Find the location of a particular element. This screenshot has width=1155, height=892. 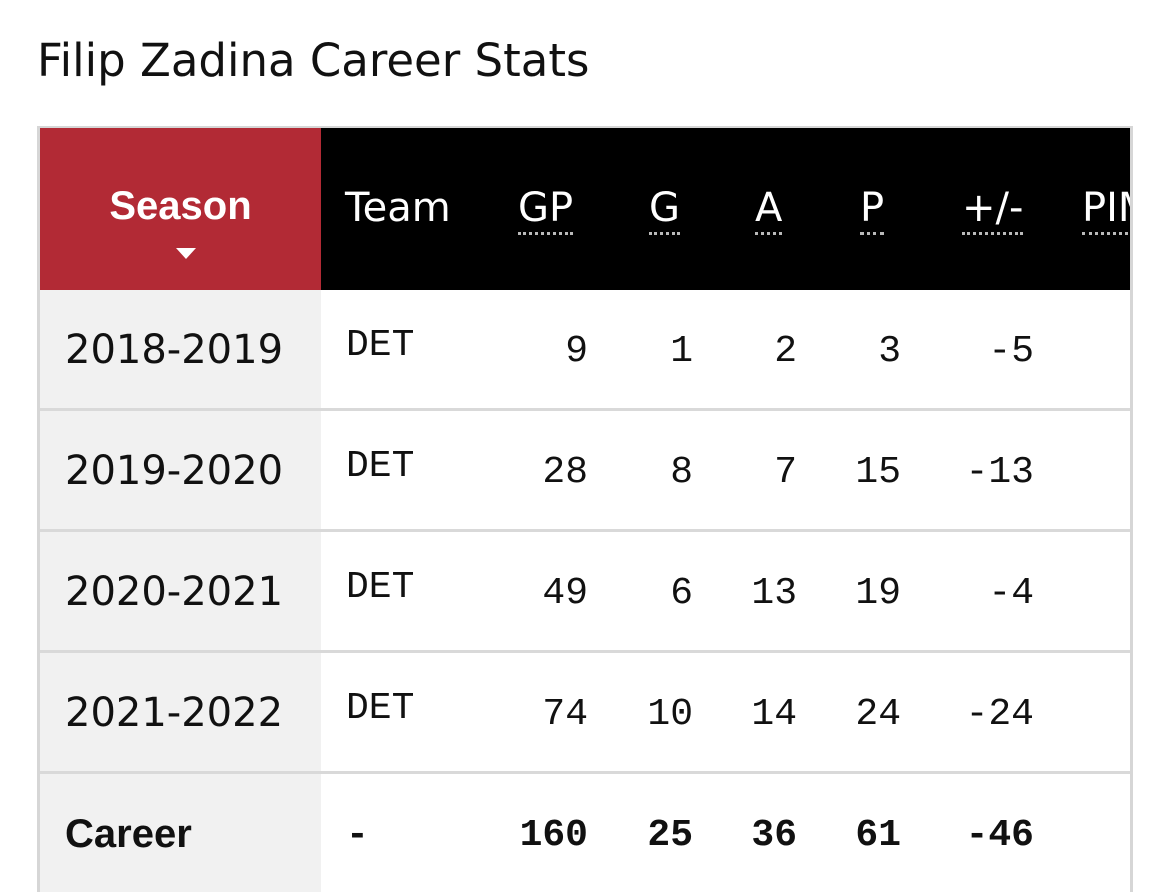

career-total-row: Career - 160 25 36 61 -46 1 is located at coordinates (585, 833).